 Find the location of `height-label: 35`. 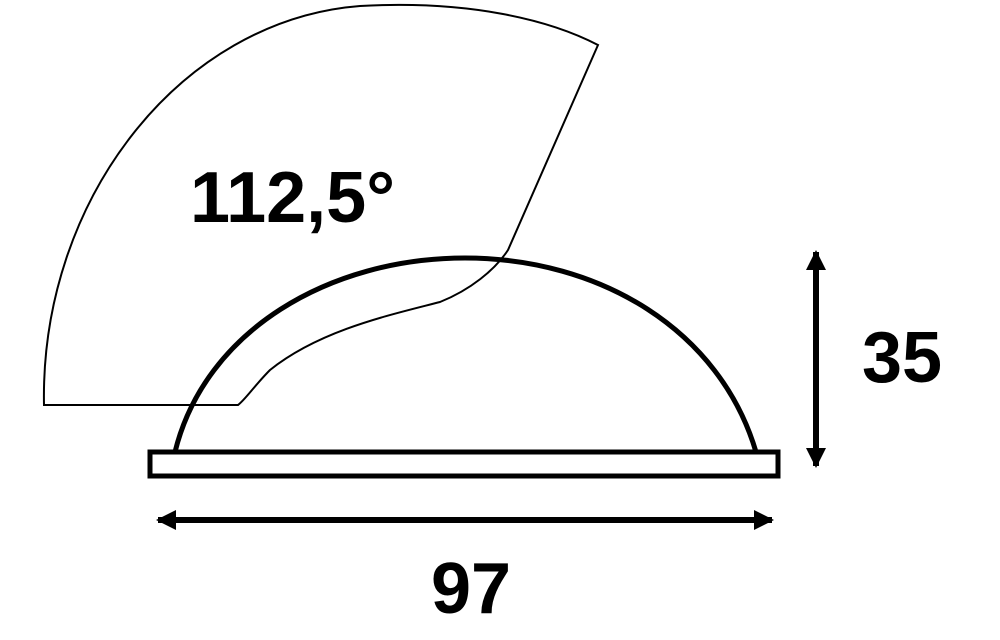

height-label: 35 is located at coordinates (902, 358).